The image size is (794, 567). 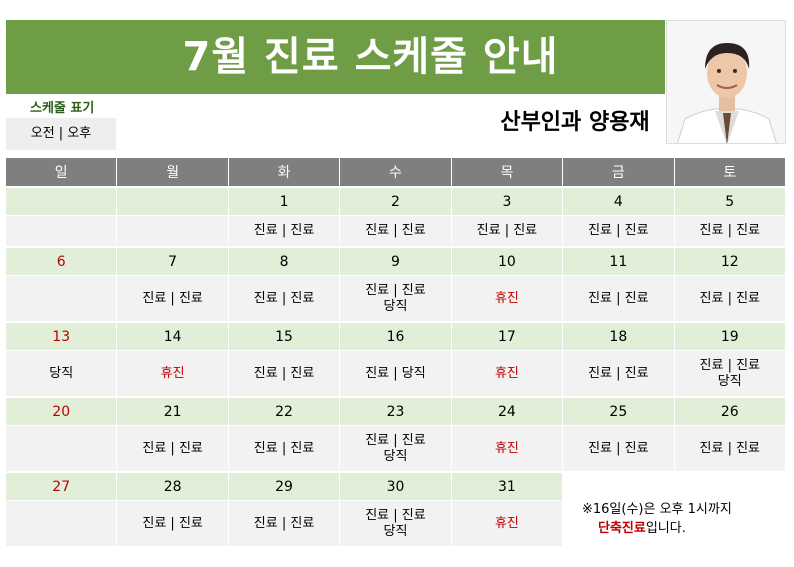 I want to click on date-cell: 30, so click(x=396, y=485).